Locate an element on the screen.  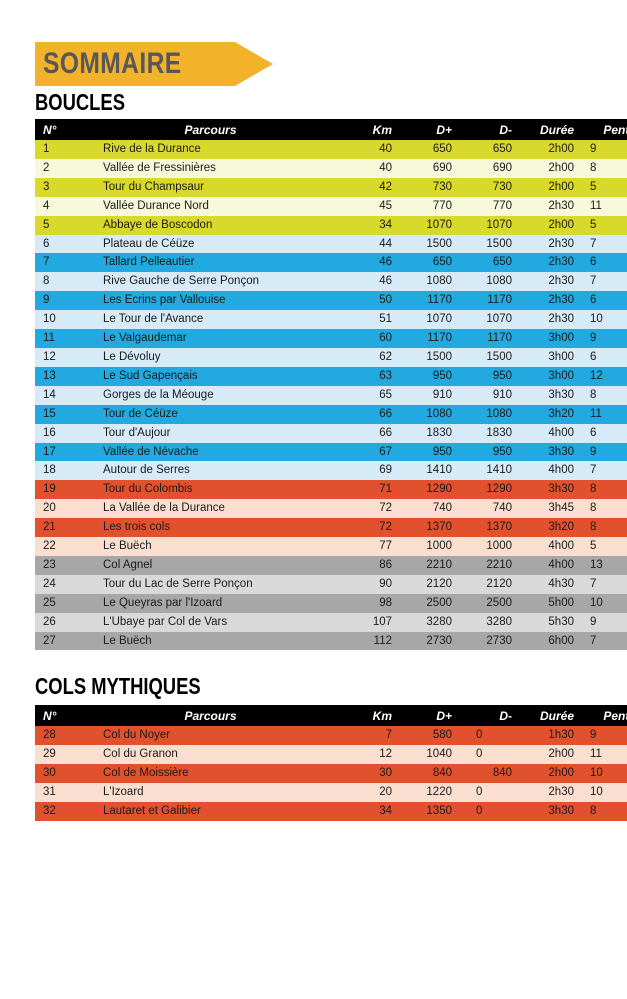
cell-dplus: 650 is located at coordinates (442, 262).